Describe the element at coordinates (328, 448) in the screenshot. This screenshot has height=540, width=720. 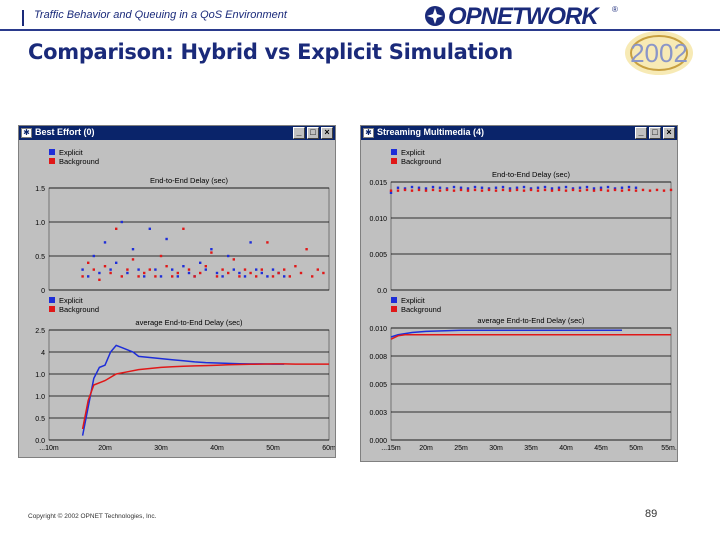
I see `x-tick-label: 60m` at that location.